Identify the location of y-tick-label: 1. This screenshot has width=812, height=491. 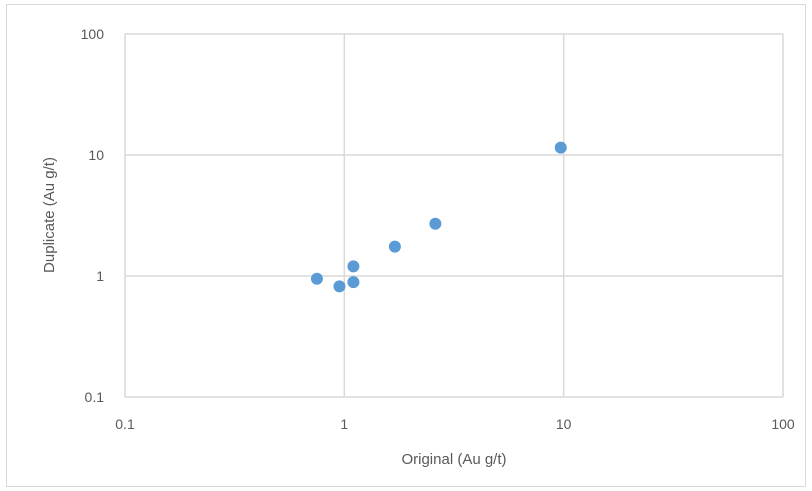
(100, 276).